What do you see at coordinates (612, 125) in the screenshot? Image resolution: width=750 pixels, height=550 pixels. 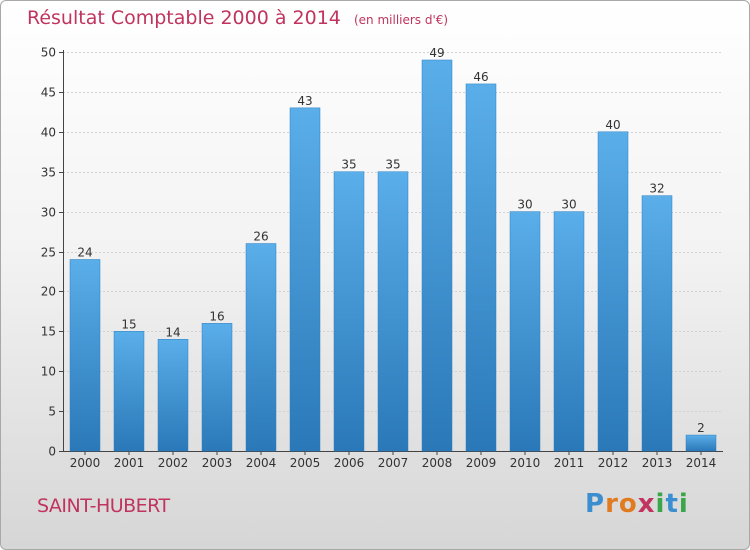 I see `value-label-2012: 40` at bounding box center [612, 125].